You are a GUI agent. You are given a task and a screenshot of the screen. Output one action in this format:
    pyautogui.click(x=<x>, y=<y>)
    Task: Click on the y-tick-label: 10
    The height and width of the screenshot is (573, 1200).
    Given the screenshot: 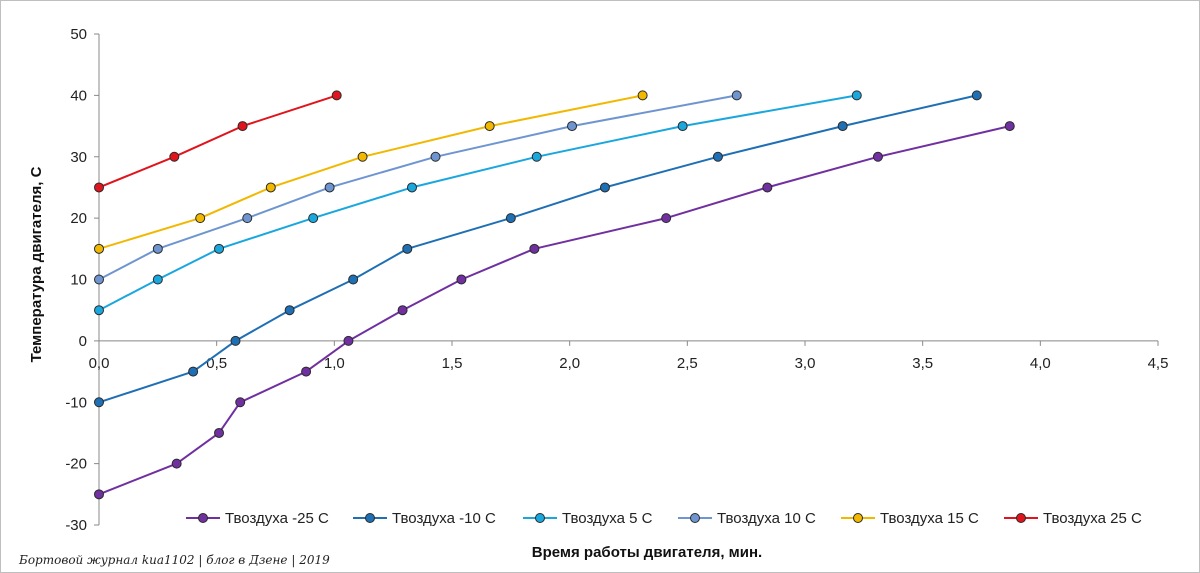 What is the action you would take?
    pyautogui.click(x=78, y=280)
    